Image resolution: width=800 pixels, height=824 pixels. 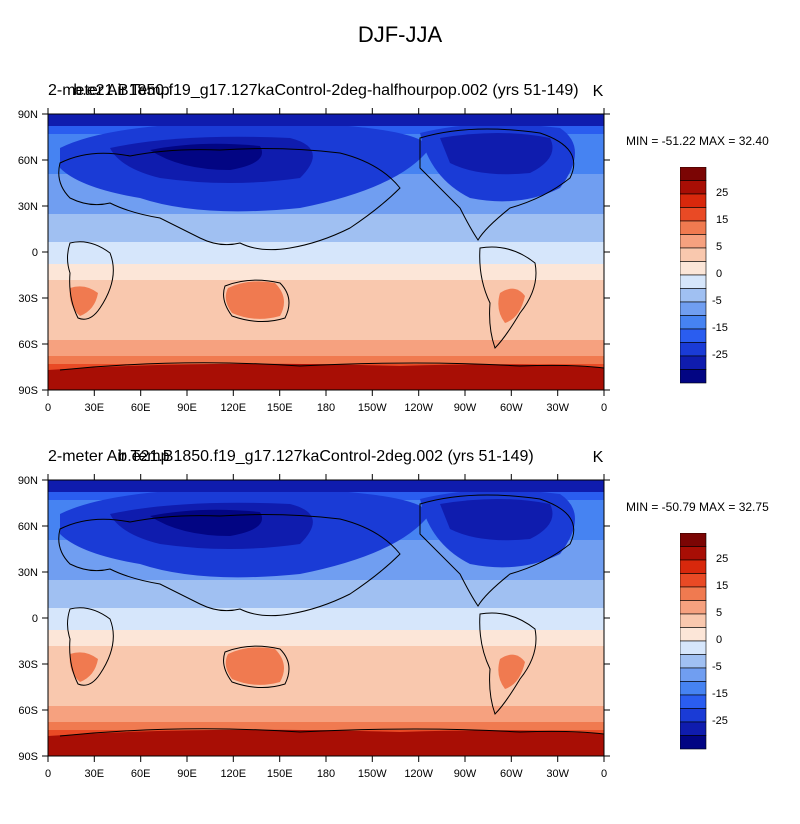 I want to click on minmax-label: MIN = -51.22 MAX = 32.40, so click(x=697, y=141).